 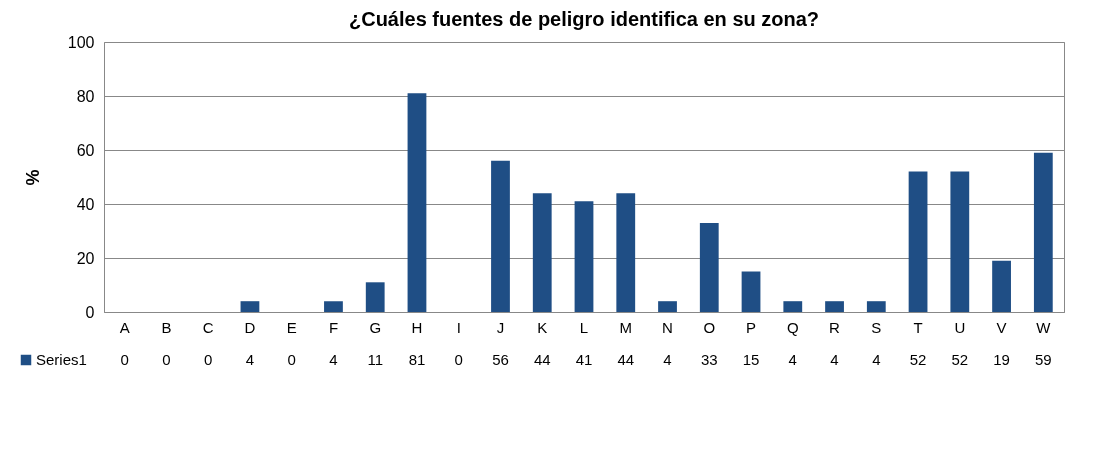 I want to click on y-tick-label: 20, so click(x=85, y=258).